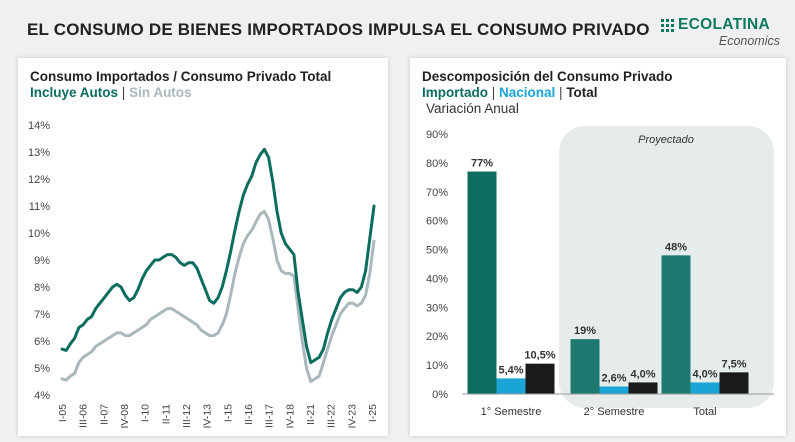 The image size is (795, 442). What do you see at coordinates (511, 412) in the screenshot?
I see `category-label: 1° Semestre` at bounding box center [511, 412].